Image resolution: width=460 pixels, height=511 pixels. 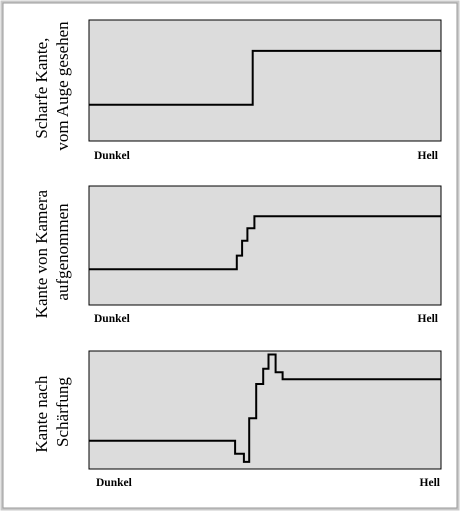 I want to click on panel-label-camera-line2: aufgenommen, so click(x=62, y=252).